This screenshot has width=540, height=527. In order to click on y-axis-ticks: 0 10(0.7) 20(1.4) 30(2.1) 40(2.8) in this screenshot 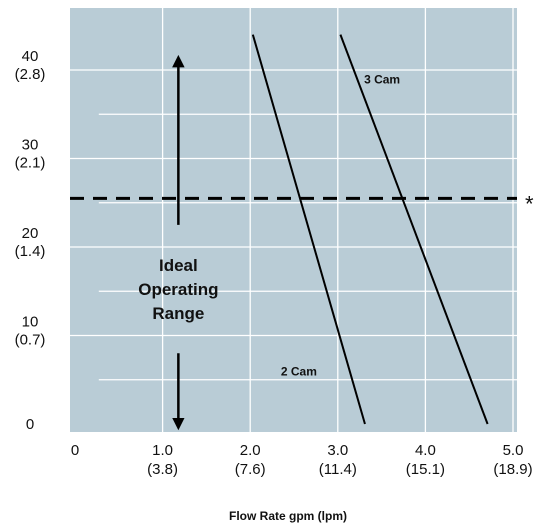, I will do `click(30, 240)`.